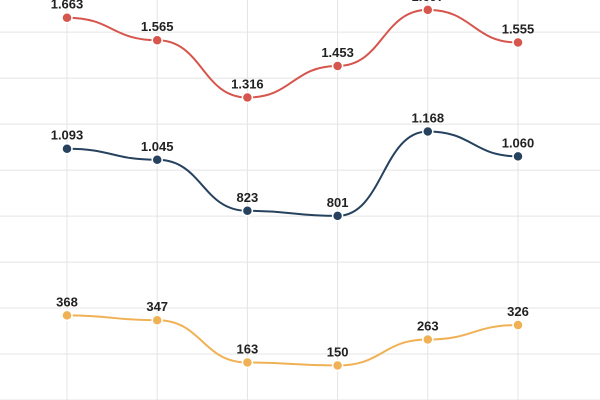  Describe the element at coordinates (67, 6) in the screenshot. I see `value-label: 1.663` at that location.